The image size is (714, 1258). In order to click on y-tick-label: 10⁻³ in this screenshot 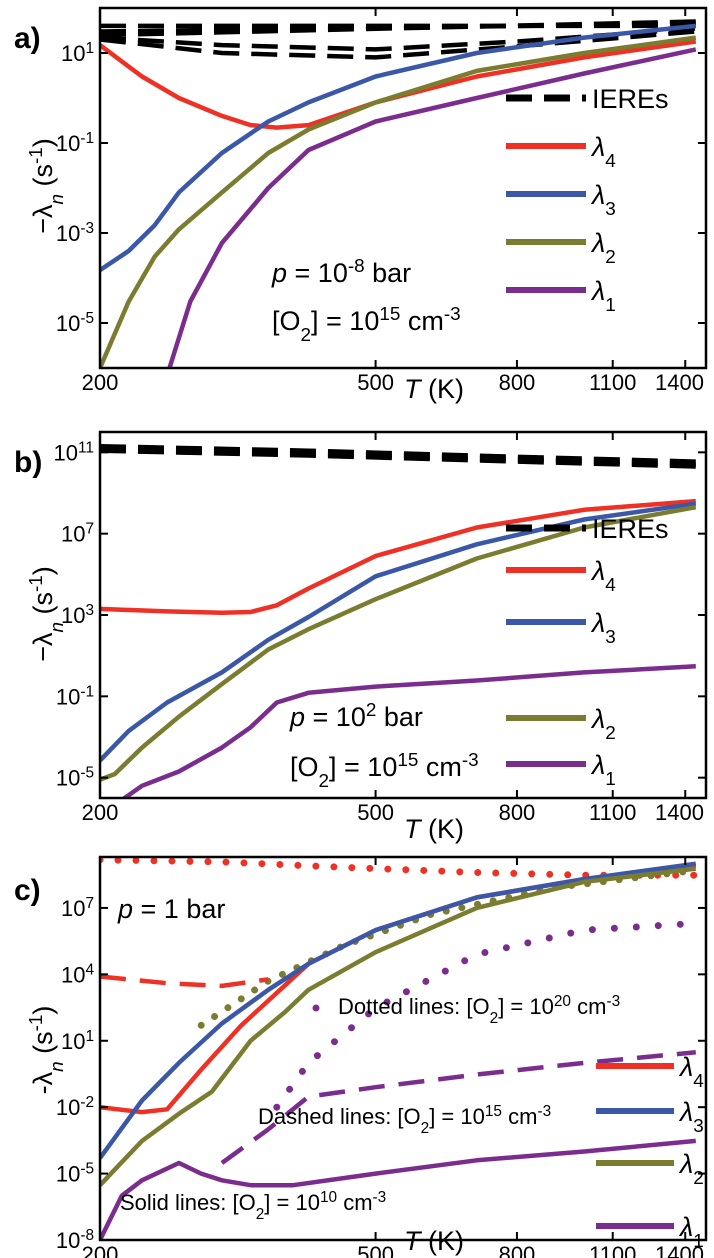, I will do `click(75, 233)`.